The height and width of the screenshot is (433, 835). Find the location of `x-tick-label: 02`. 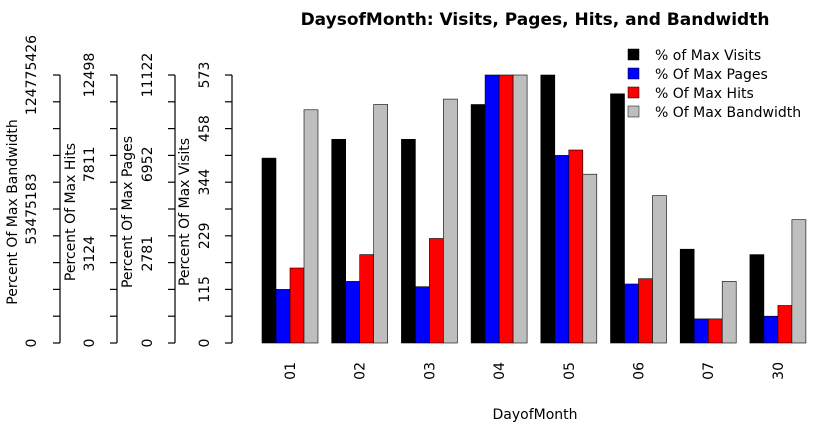

x-tick-label: 02 is located at coordinates (361, 371).